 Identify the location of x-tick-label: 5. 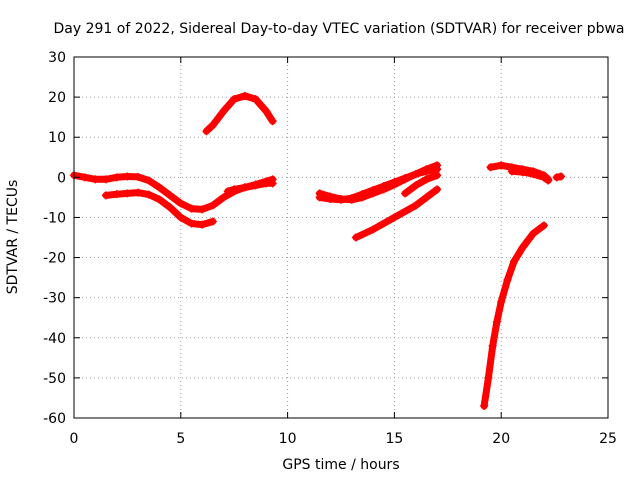
(180, 439).